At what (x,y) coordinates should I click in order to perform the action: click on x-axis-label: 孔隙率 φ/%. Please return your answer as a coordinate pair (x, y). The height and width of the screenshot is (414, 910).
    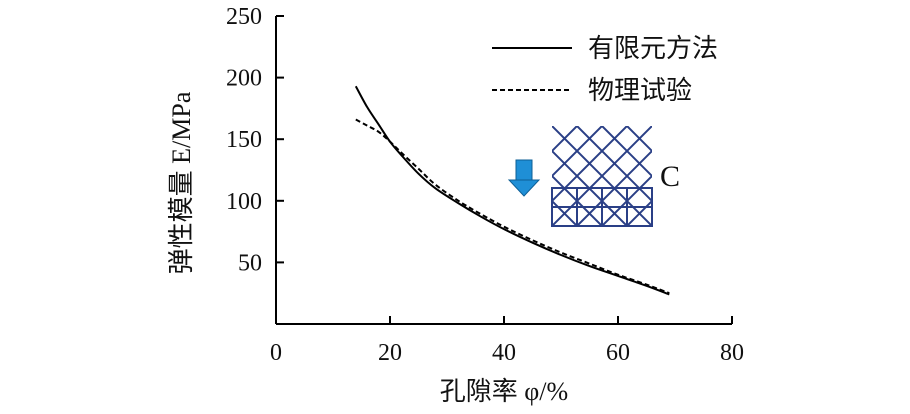
    Looking at the image, I should click on (504, 391).